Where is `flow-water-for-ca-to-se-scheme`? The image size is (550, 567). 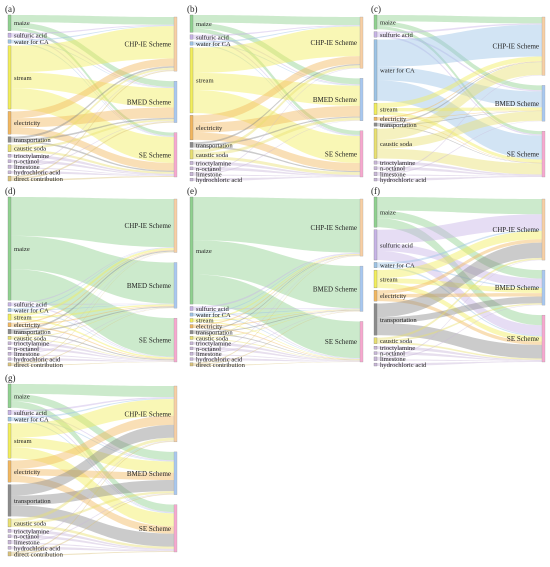 flow-water-for-ca-to-se-scheme is located at coordinates (276, 337).